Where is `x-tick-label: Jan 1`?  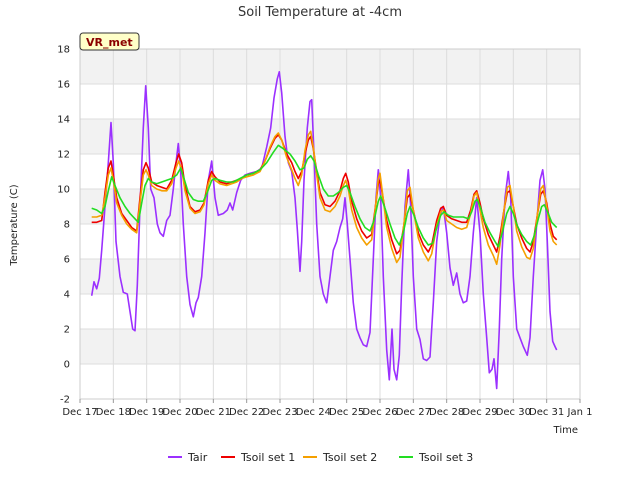 x-tick-label: Jan 1 is located at coordinates (580, 412).